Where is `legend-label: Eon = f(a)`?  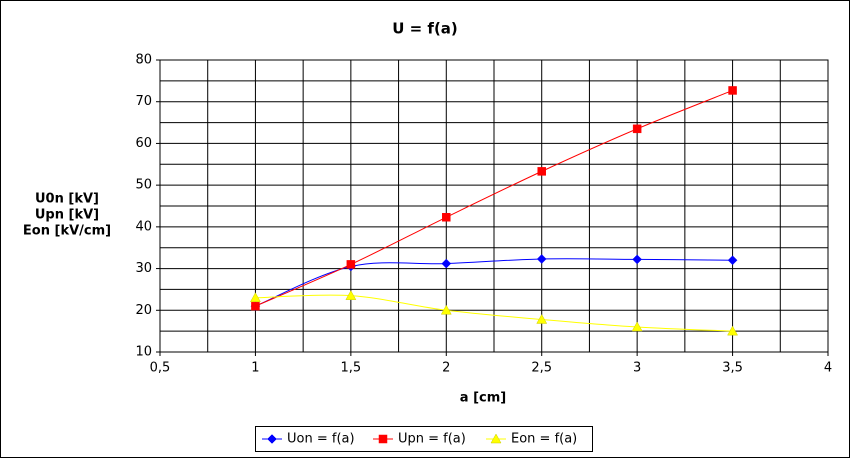
legend-label: Eon = f(a) is located at coordinates (544, 439).